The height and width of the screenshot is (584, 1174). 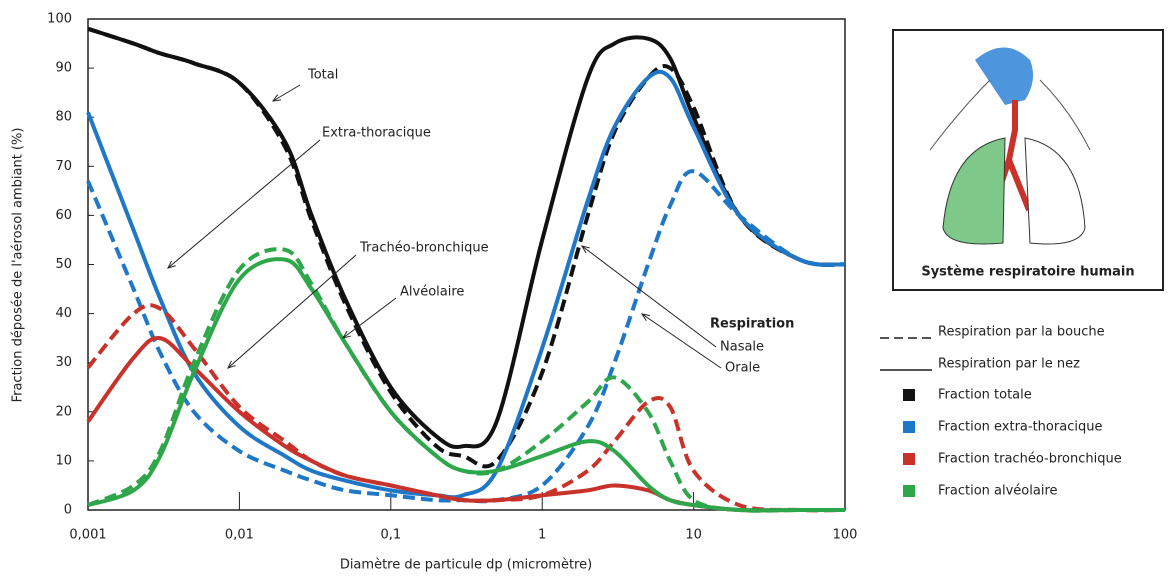 I want to click on y-tick-label: 60, so click(x=63, y=215).